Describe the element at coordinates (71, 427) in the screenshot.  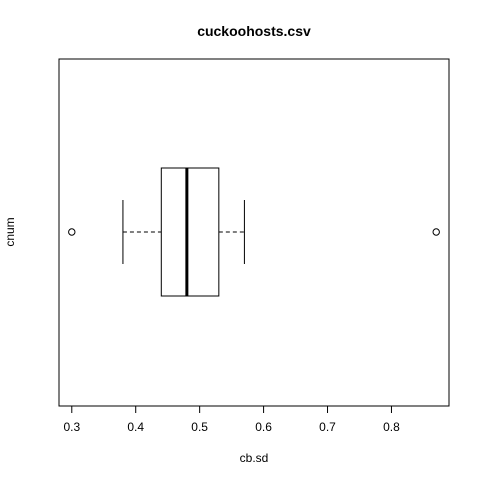
I see `x-tick-label: 0.3` at that location.